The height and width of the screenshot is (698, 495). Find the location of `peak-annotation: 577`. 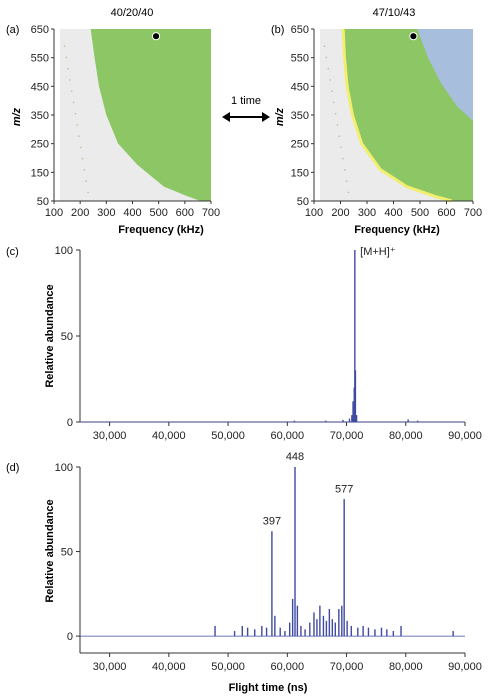

peak-annotation: 577 is located at coordinates (344, 489).